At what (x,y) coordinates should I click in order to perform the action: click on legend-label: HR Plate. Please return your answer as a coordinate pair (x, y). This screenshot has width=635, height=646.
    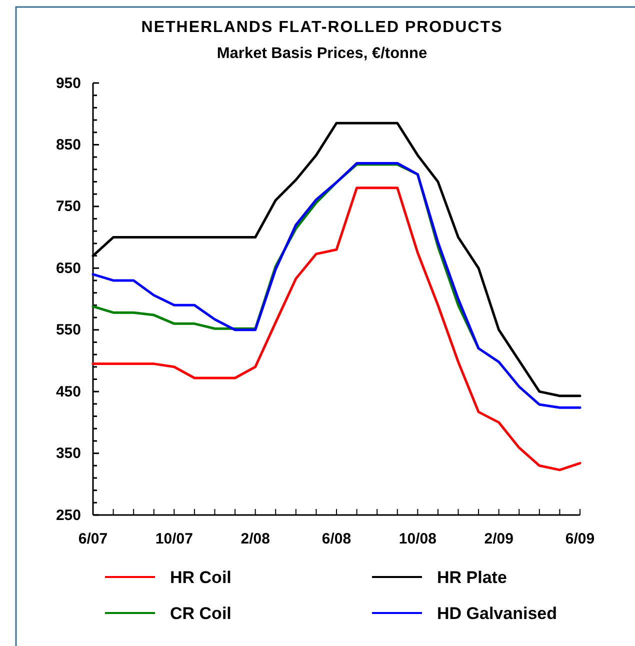
    Looking at the image, I should click on (472, 577).